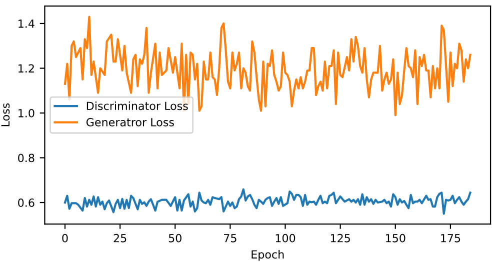 This screenshot has height=262, width=497. What do you see at coordinates (26, 68) in the screenshot?
I see `y-tick-label: 1.2` at bounding box center [26, 68].